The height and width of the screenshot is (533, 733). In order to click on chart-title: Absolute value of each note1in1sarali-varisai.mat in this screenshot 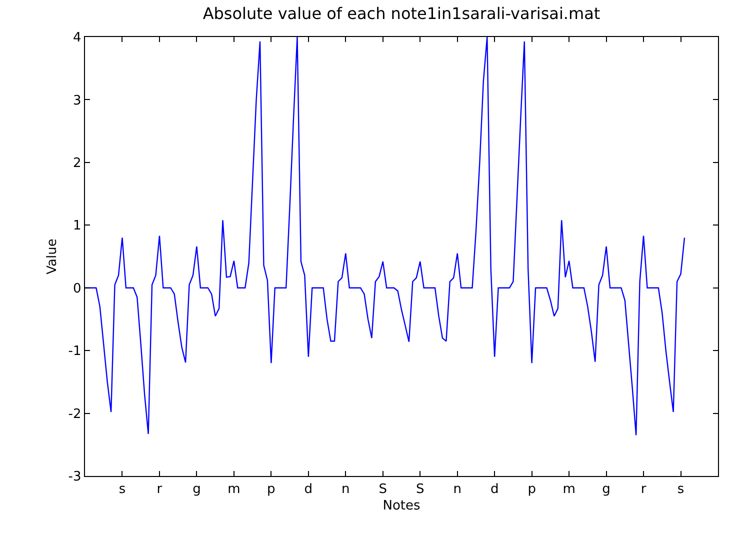, I will do `click(401, 14)`.